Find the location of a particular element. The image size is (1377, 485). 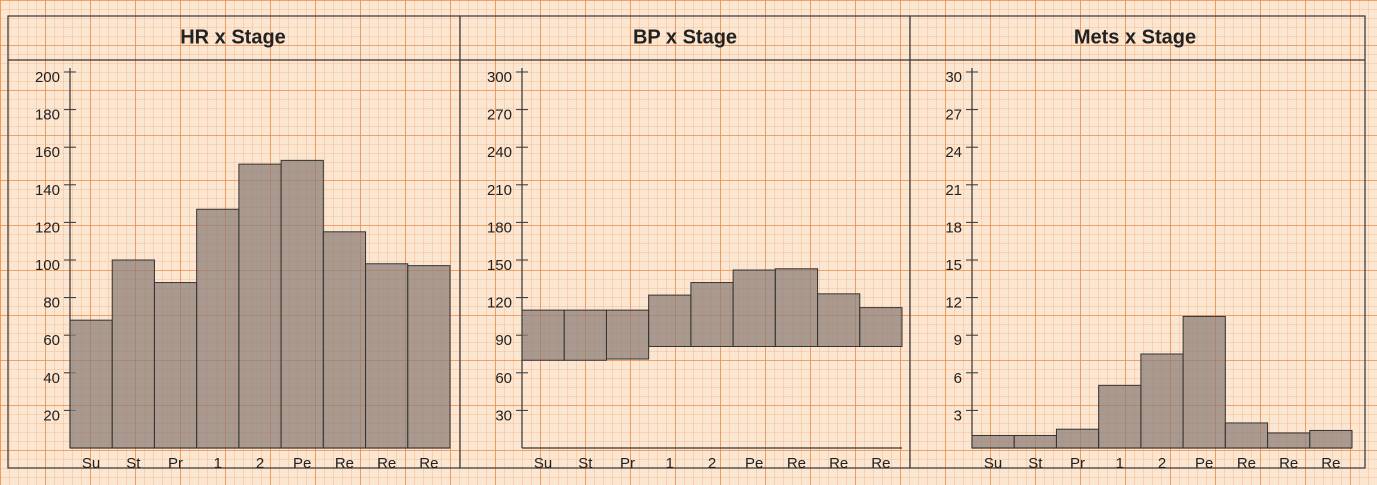

y-tick-label: 27 is located at coordinates (953, 115).